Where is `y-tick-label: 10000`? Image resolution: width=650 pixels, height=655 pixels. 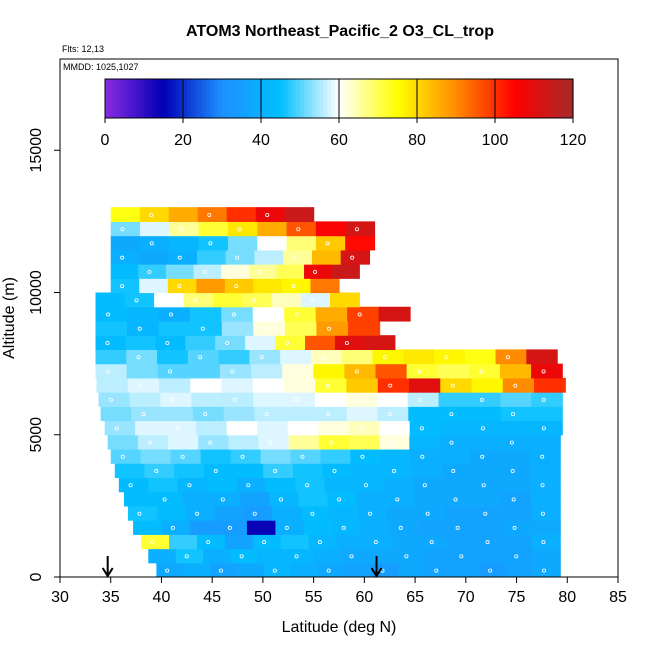
y-tick-label: 10000 is located at coordinates (36, 292).